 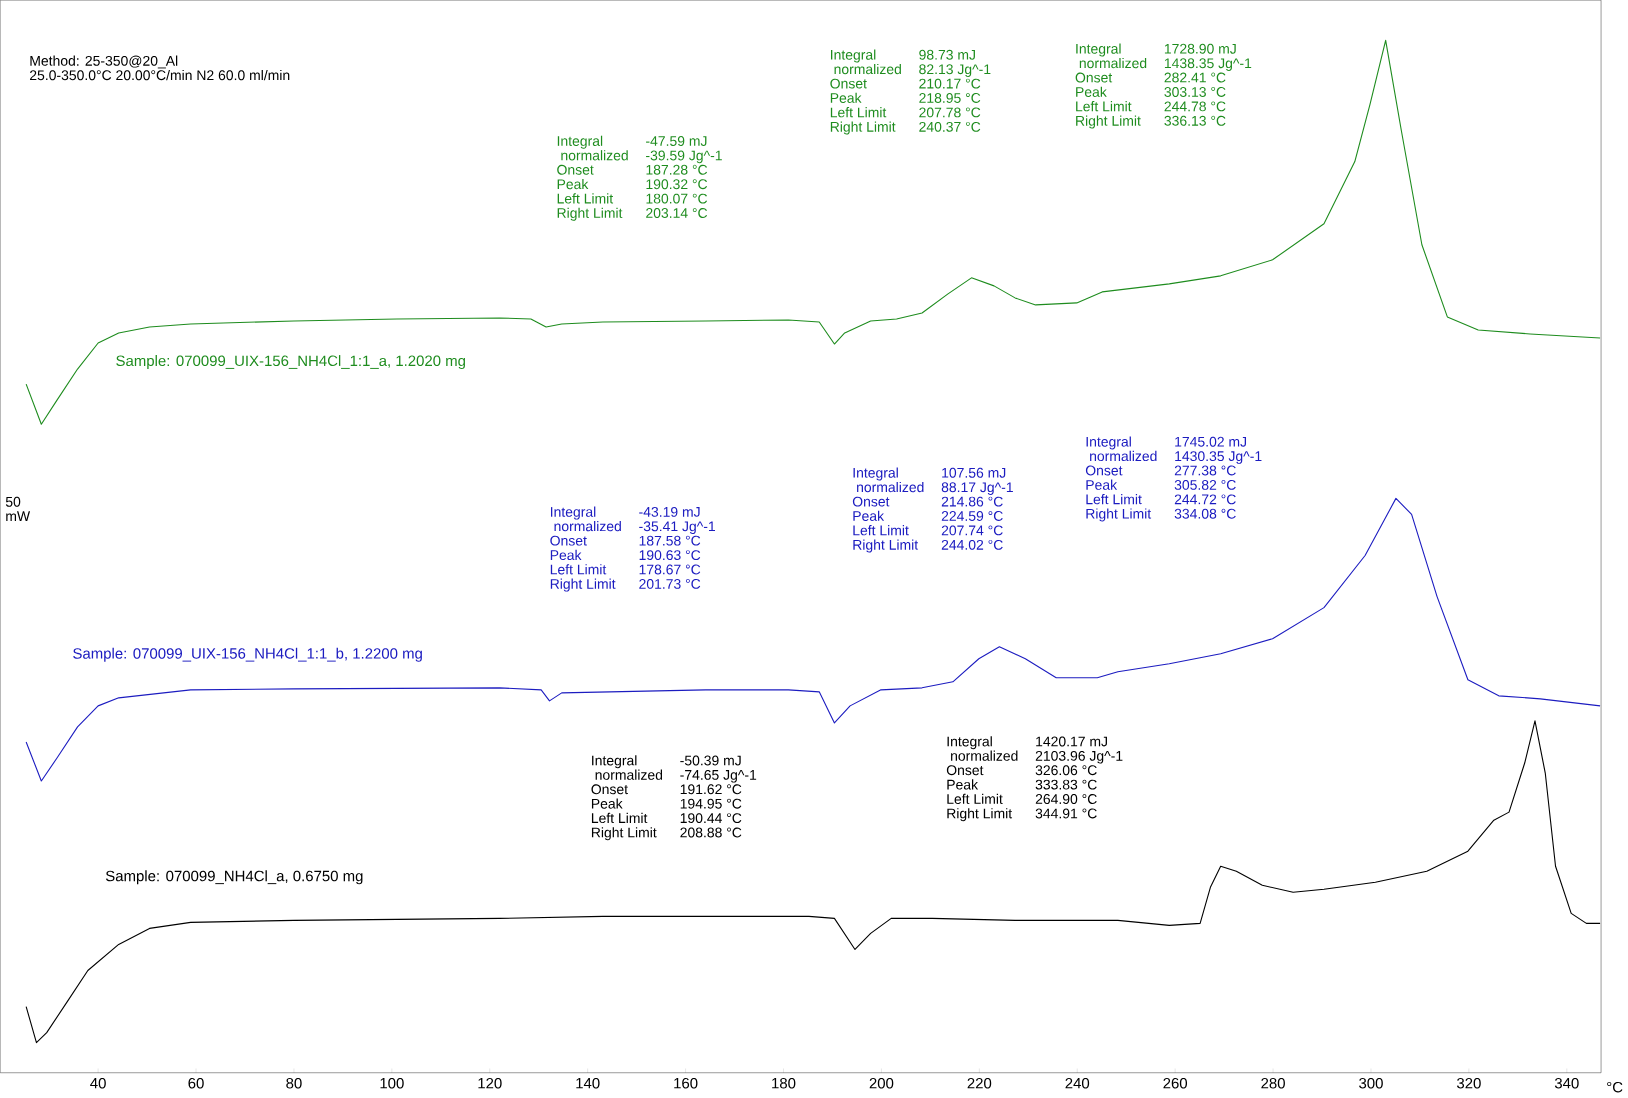 What do you see at coordinates (1205, 514) in the screenshot?
I see `annotation: 334.08 °C` at bounding box center [1205, 514].